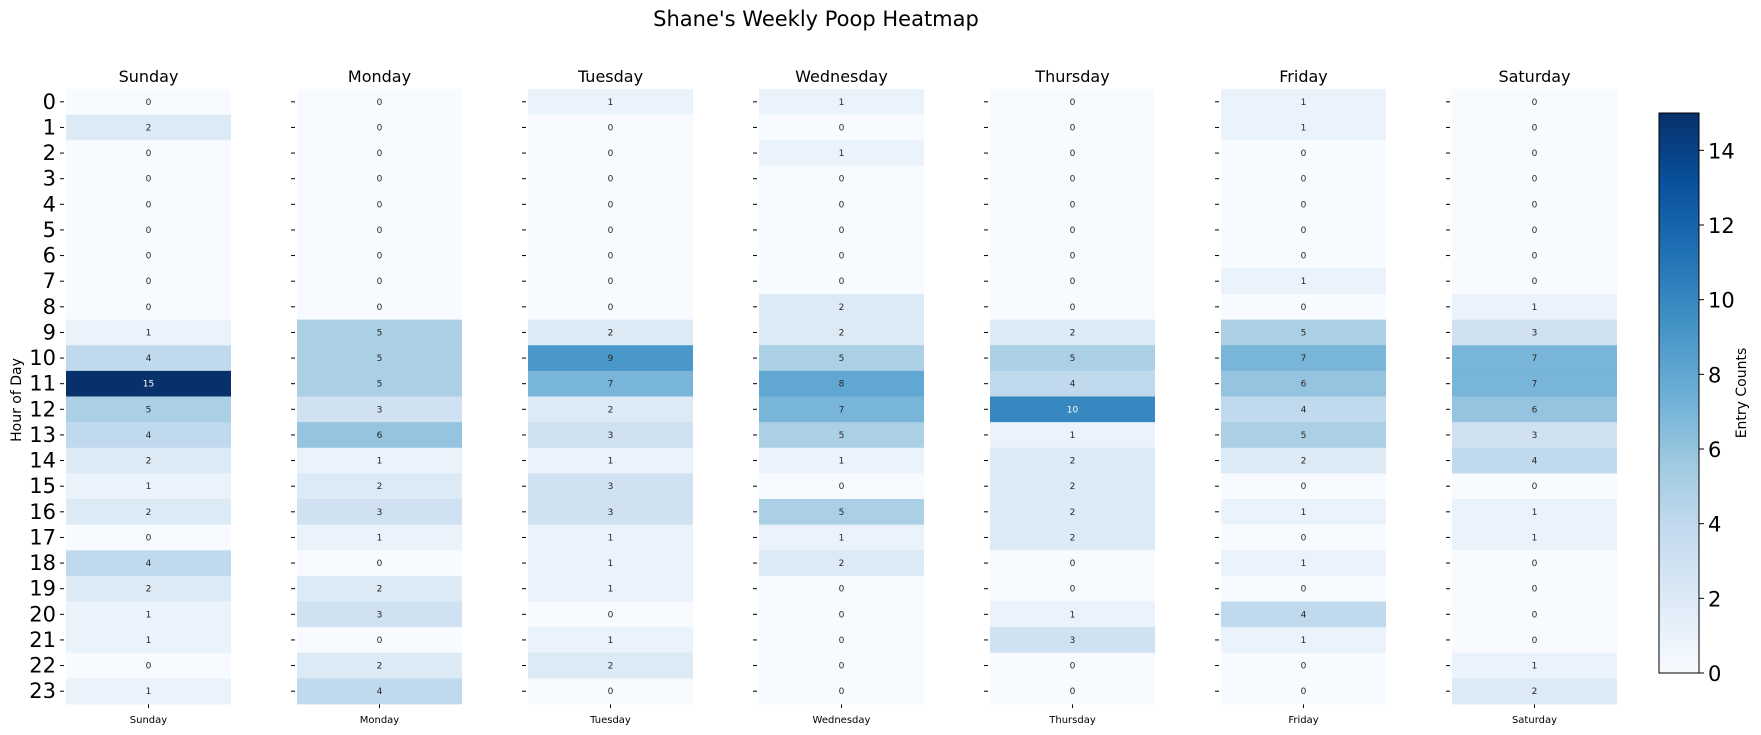 The width and height of the screenshot is (1761, 735). I want to click on colorbar-gradient, so click(1679, 393).